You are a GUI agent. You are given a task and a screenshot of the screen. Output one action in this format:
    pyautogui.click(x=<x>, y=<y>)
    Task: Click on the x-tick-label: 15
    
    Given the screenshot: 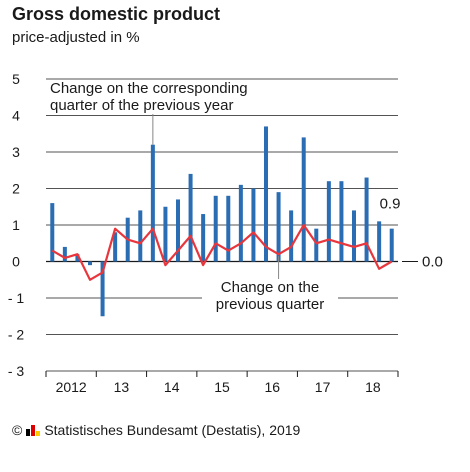 What is the action you would take?
    pyautogui.click(x=222, y=387)
    